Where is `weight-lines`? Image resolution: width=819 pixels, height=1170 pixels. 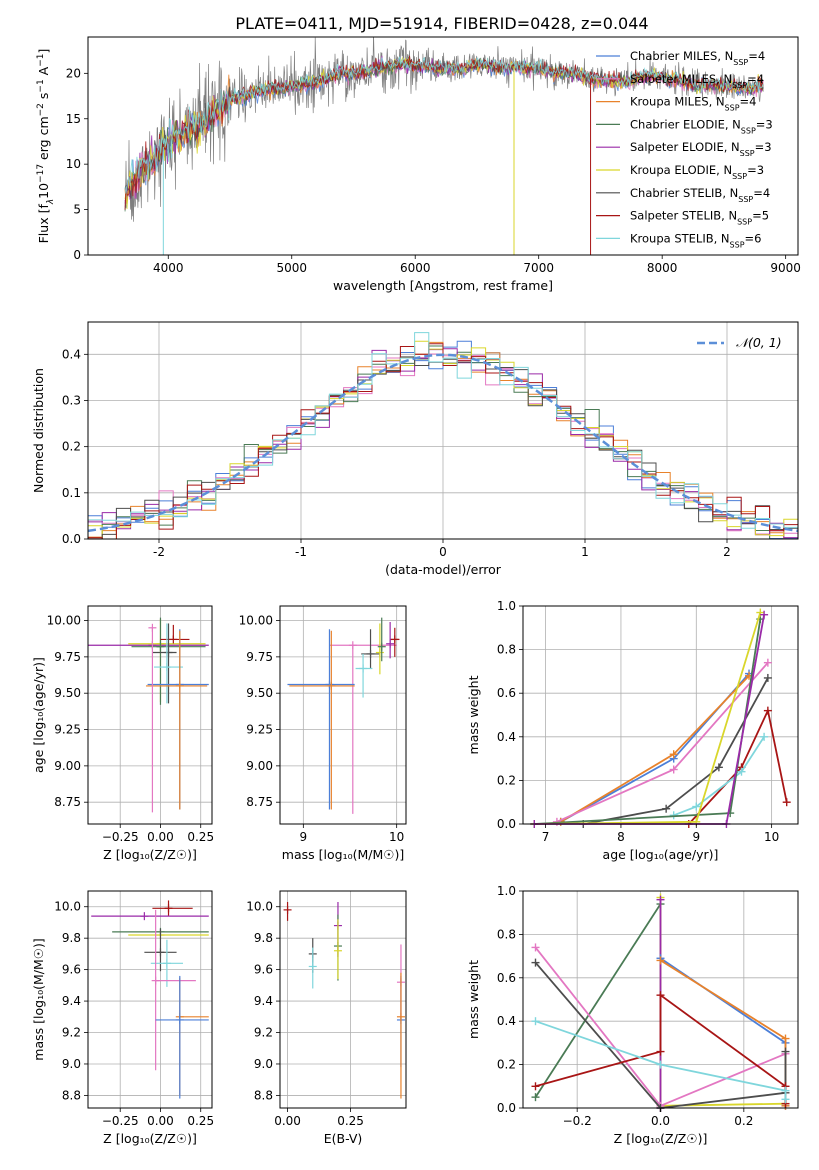 weight-lines is located at coordinates (660, 1002).